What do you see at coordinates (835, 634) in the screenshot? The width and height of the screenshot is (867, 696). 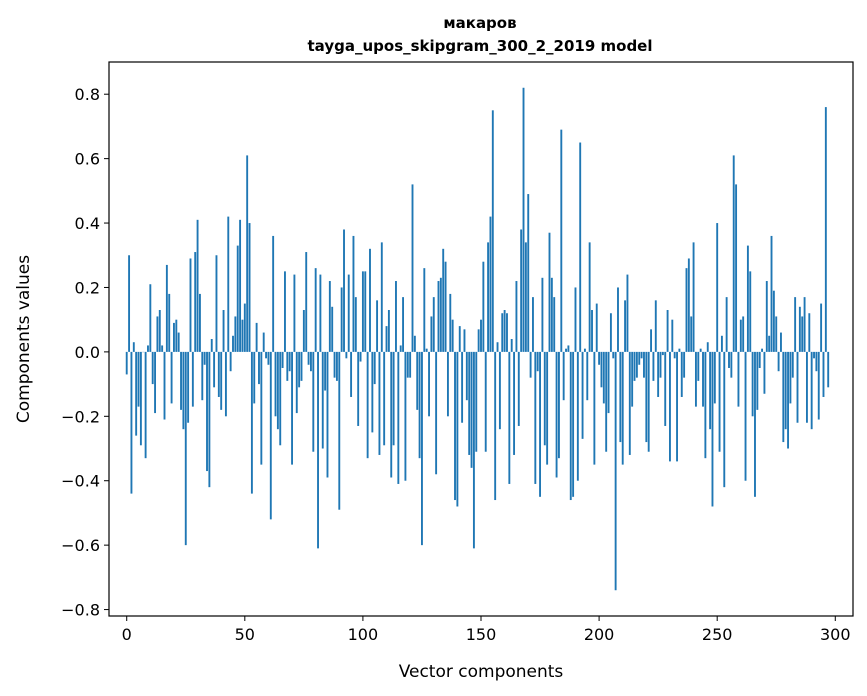 I see `x-tick-label: 300` at bounding box center [835, 634].